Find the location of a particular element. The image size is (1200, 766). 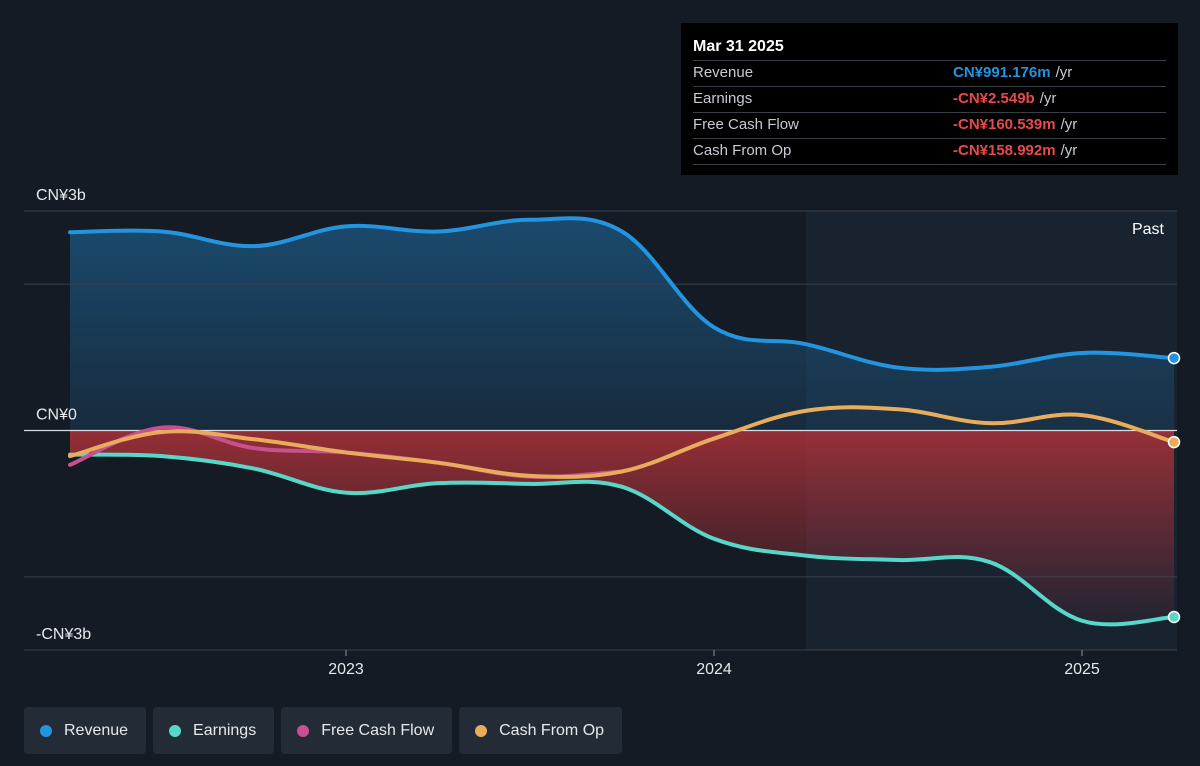

legend-label: Cash From Op is located at coordinates (552, 730).